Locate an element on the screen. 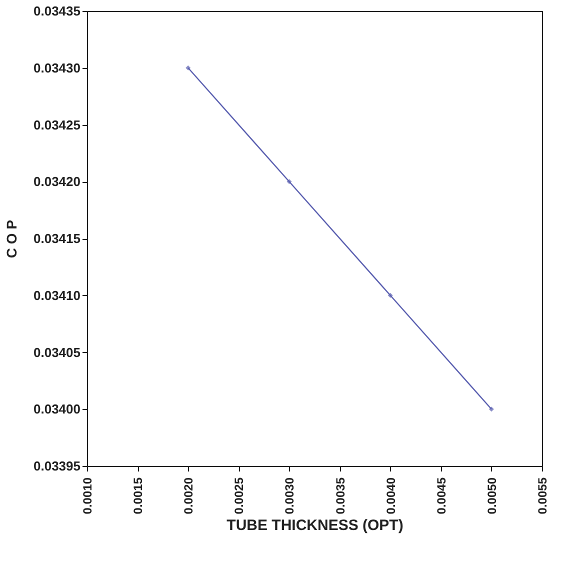 The width and height of the screenshot is (588, 587). y-tick-label: 0.03430 is located at coordinates (57, 68).